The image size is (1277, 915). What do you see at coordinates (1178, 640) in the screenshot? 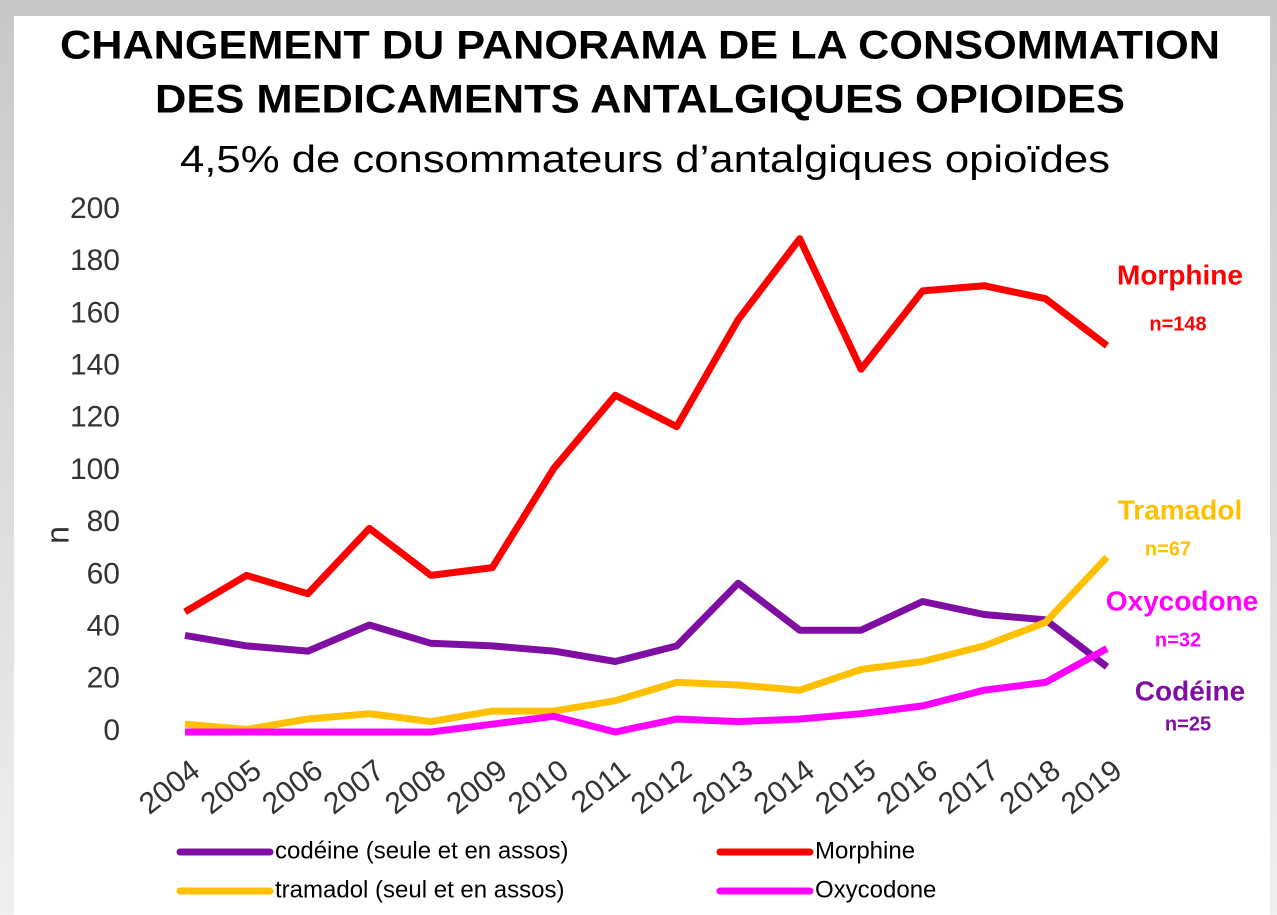
I see `annotation: n=32` at bounding box center [1178, 640].